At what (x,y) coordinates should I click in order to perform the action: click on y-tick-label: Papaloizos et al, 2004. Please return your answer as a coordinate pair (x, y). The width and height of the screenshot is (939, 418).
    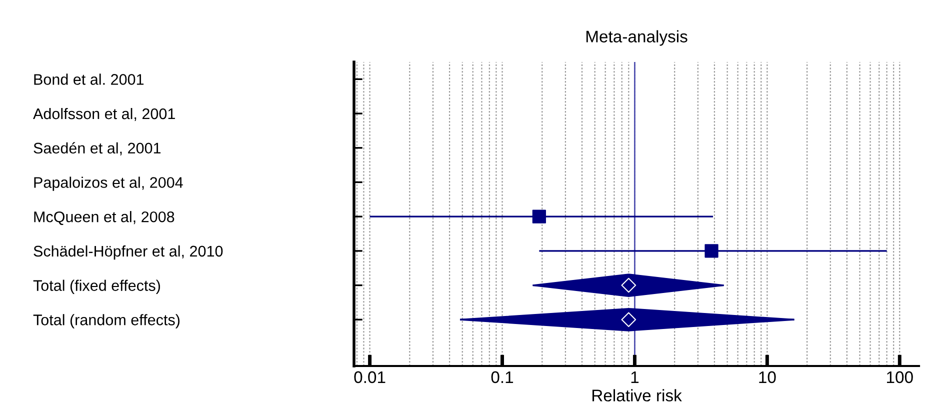
    Looking at the image, I should click on (108, 183).